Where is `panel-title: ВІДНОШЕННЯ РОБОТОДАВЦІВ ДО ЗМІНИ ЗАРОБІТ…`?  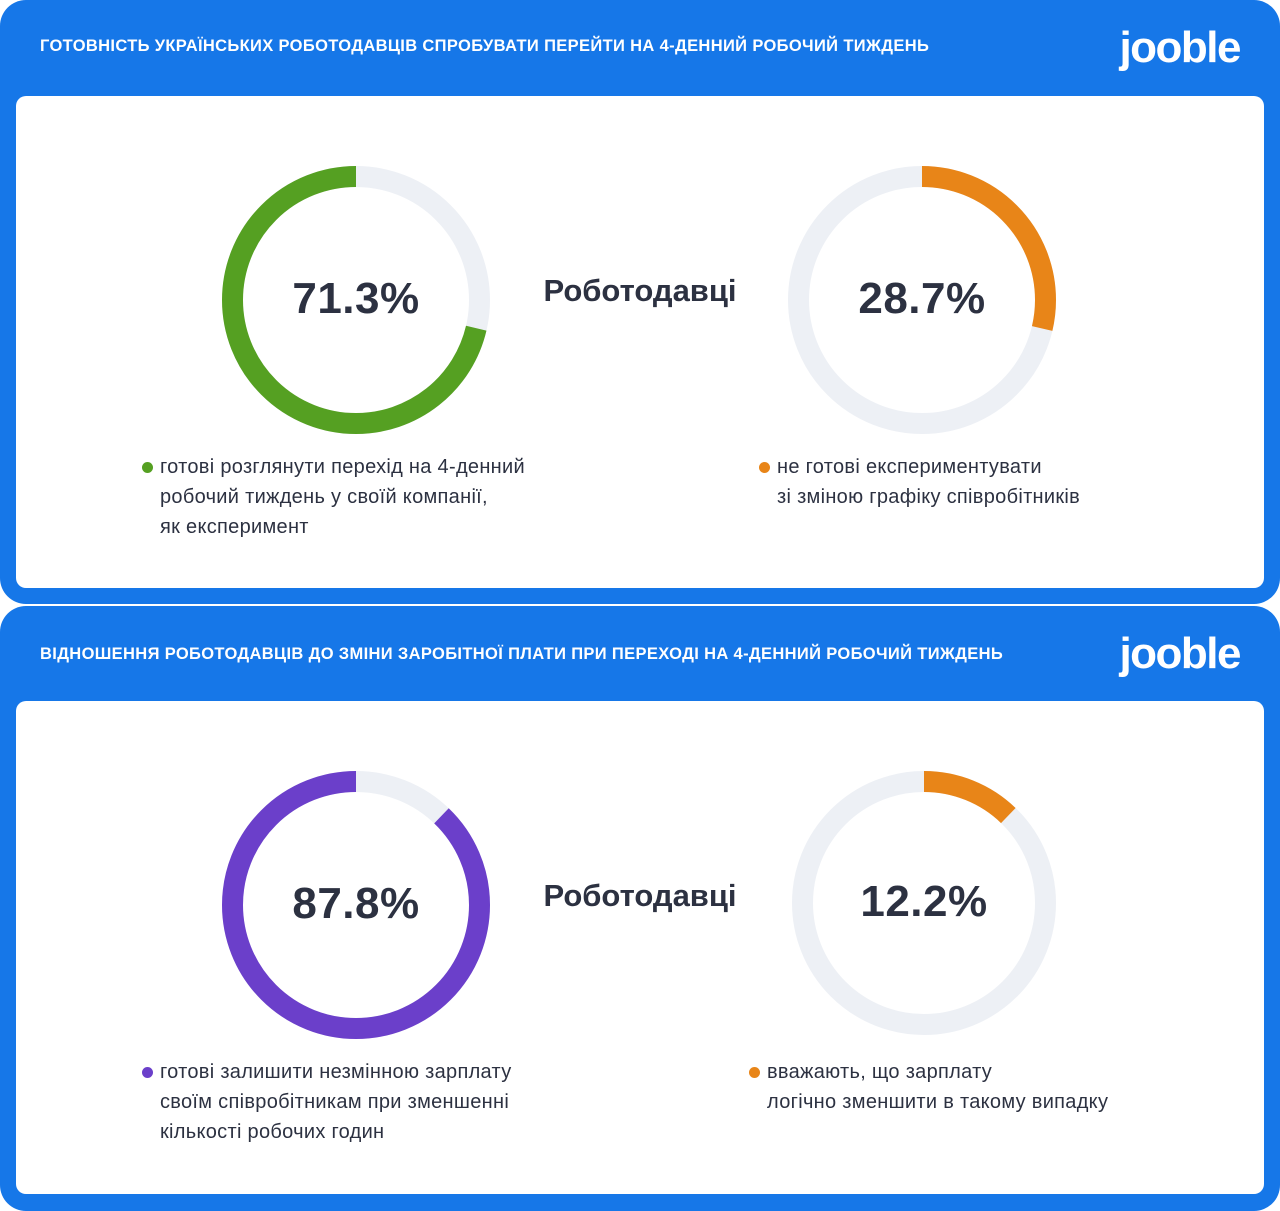
panel-title: ВІДНОШЕННЯ РОБОТОДАВЦІВ ДО ЗМІНИ ЗАРОБІТ… is located at coordinates (522, 654).